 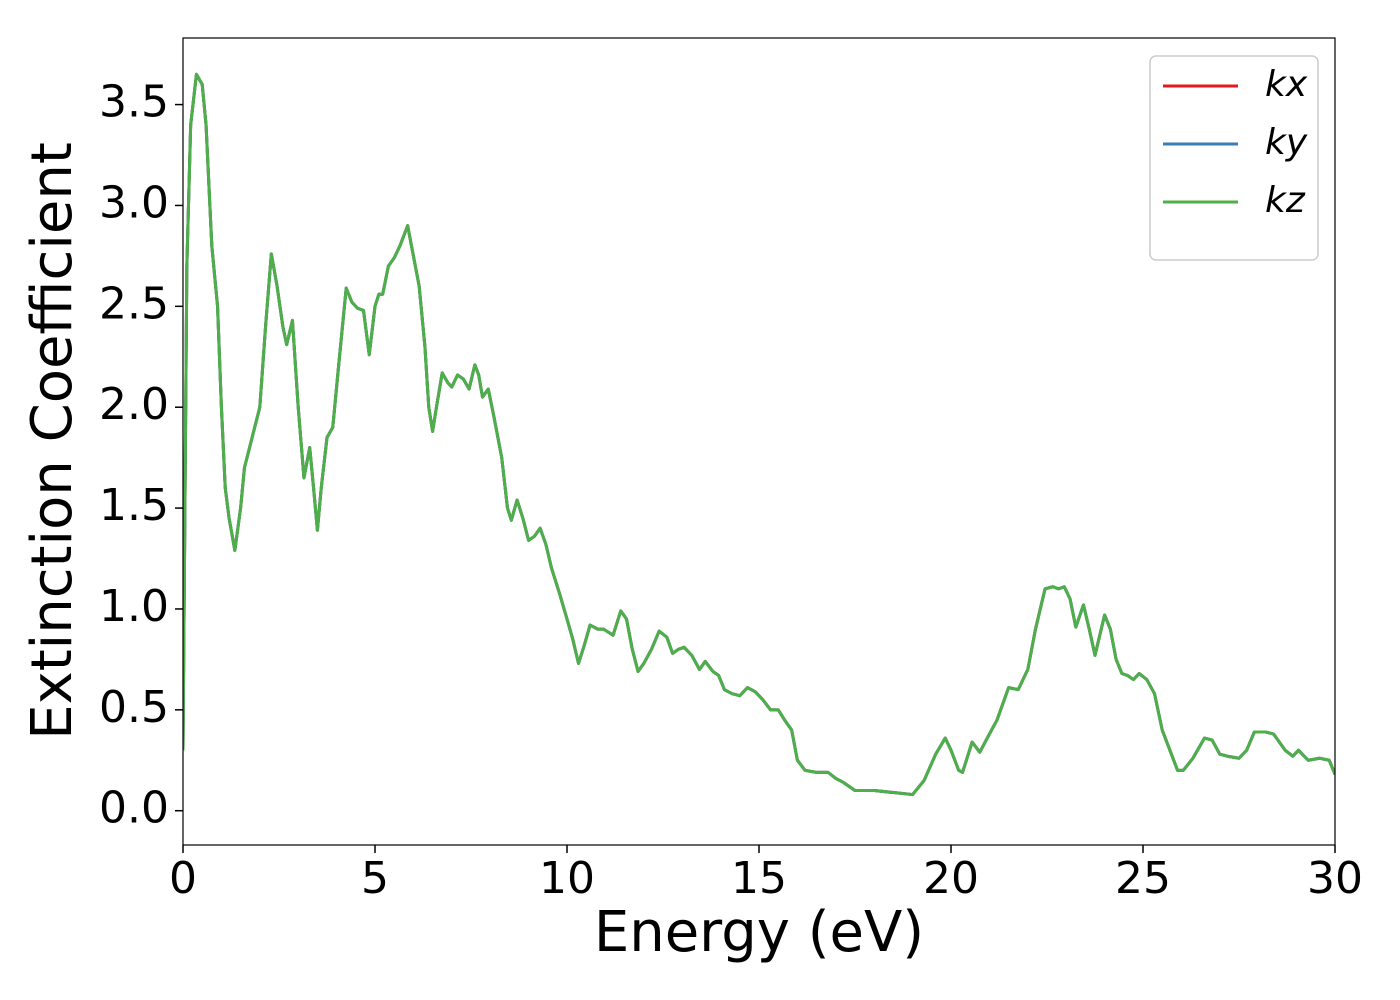 I want to click on x-tick-label: 25, so click(x=1143, y=878).